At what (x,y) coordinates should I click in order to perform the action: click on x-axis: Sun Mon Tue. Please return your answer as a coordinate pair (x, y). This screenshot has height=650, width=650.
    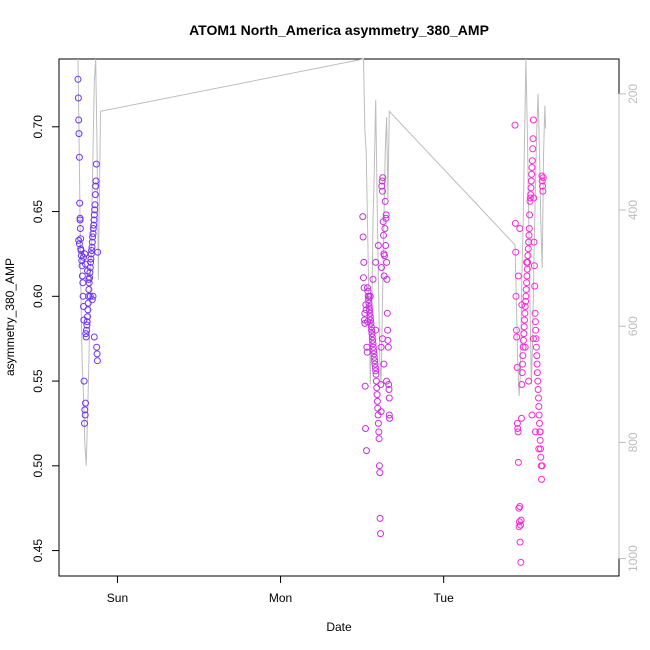
    Looking at the image, I should click on (280, 590).